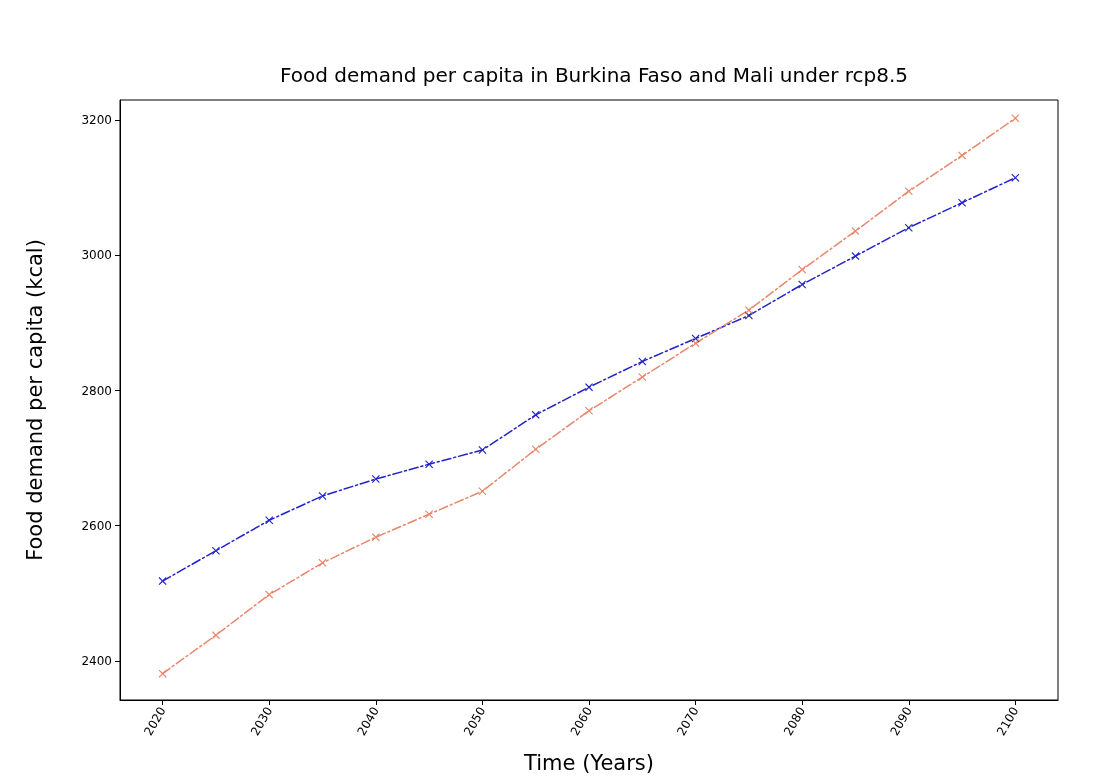 The image size is (1096, 783). What do you see at coordinates (96, 525) in the screenshot?
I see `y-tick-label: 2600` at bounding box center [96, 525].